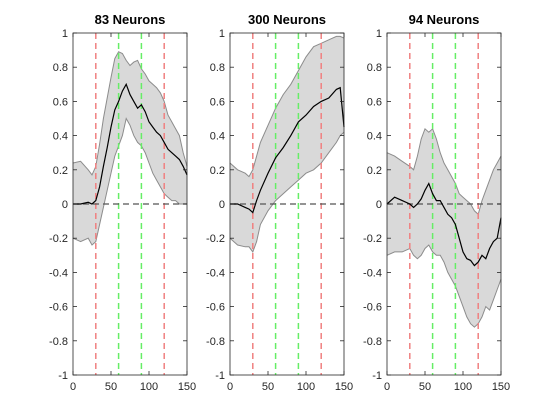 The image size is (560, 420). I want to click on subplot-title: 300 Neurons, so click(287, 19).